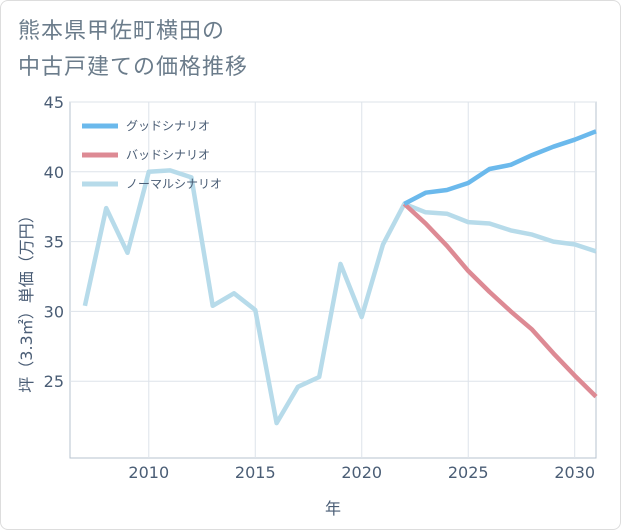 The image size is (621, 530). I want to click on x-tick-label: 2020, so click(361, 472).